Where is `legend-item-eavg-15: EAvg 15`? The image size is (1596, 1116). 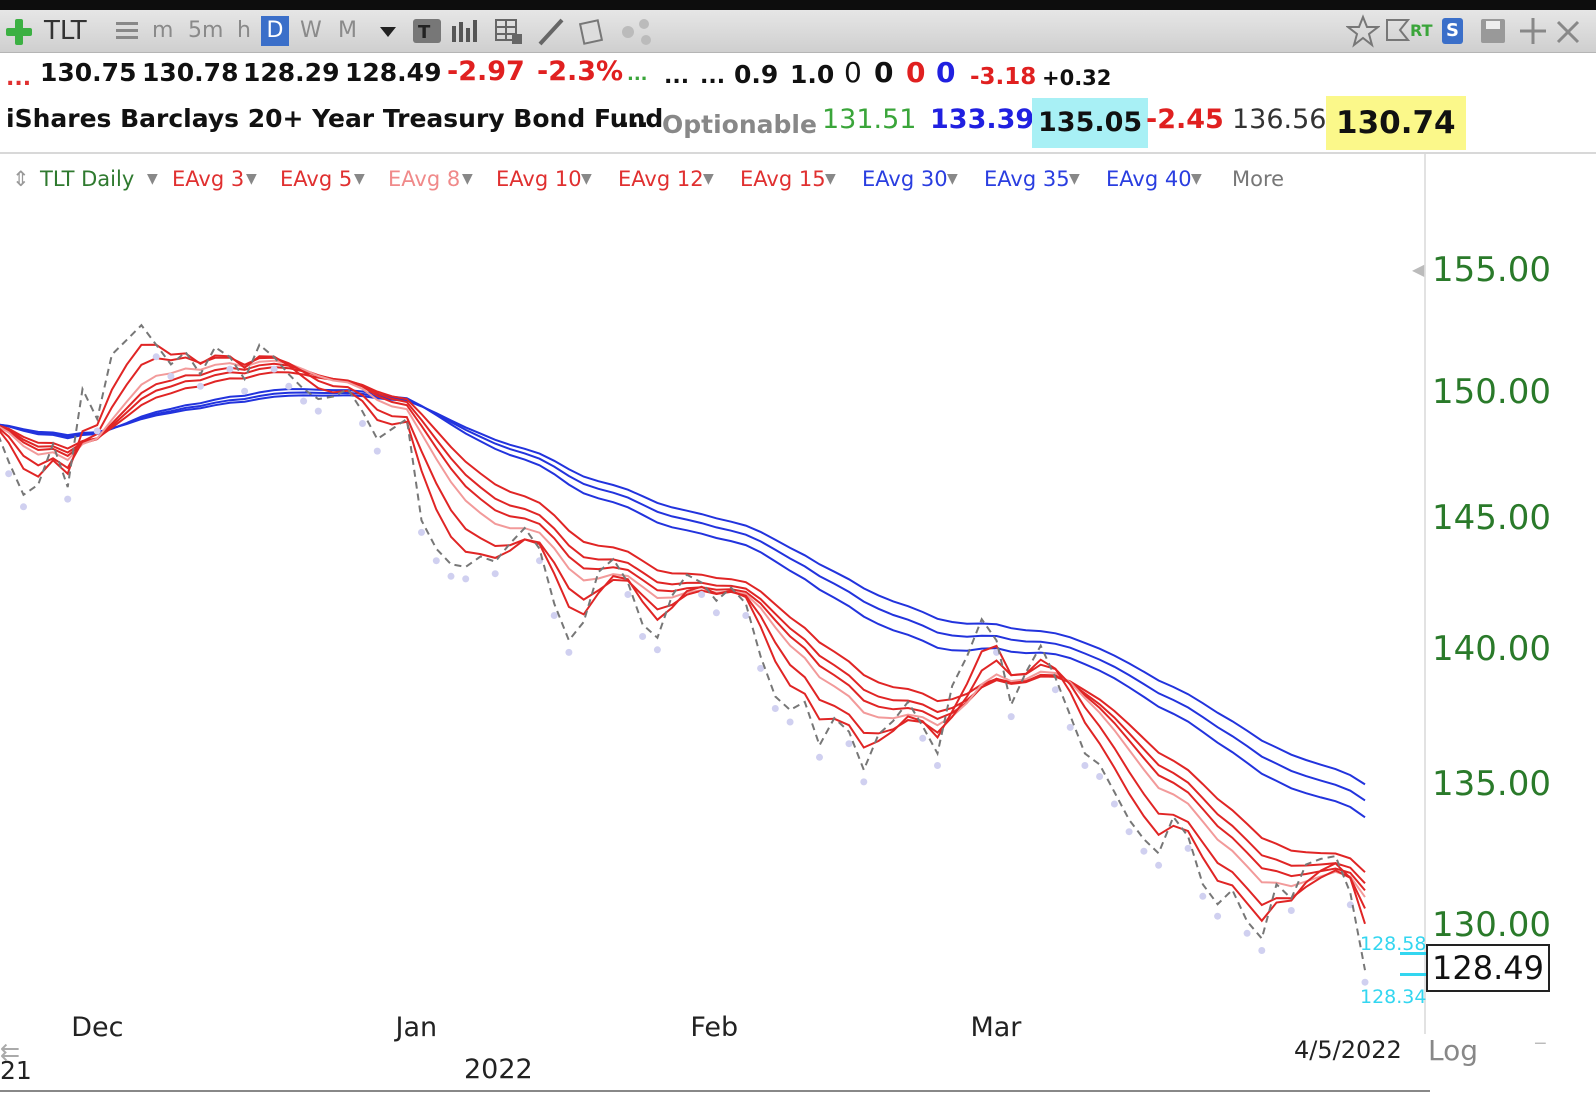 legend-item-eavg-15: EAvg 15 is located at coordinates (783, 179).